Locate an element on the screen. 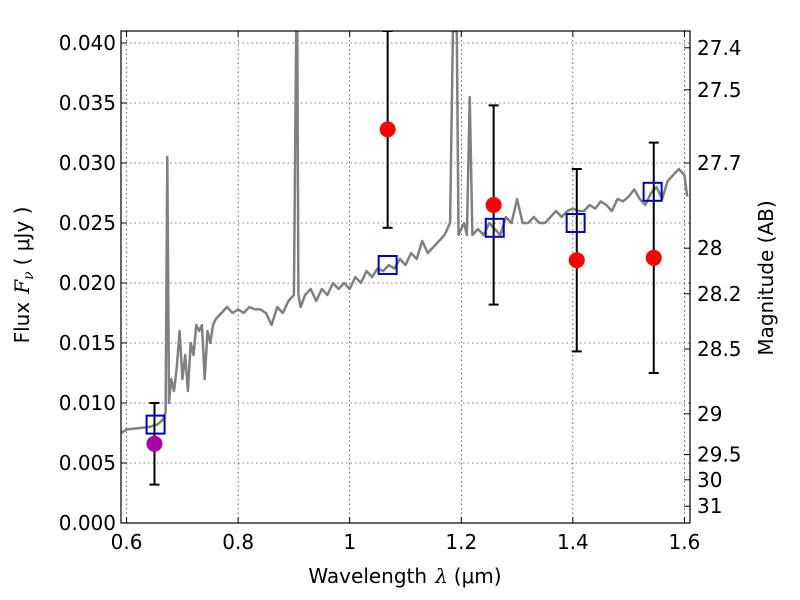 This screenshot has width=800, height=600. y-tick-label: 0.000 is located at coordinates (87, 523).